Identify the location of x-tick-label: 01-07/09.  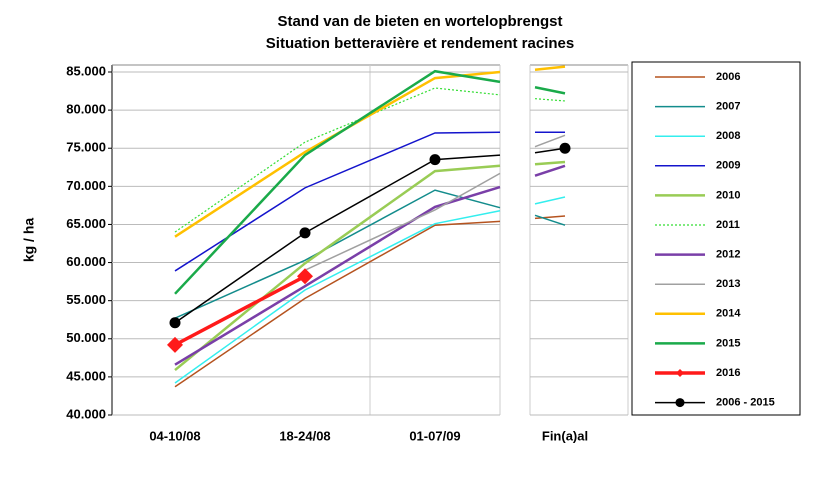
(434, 435).